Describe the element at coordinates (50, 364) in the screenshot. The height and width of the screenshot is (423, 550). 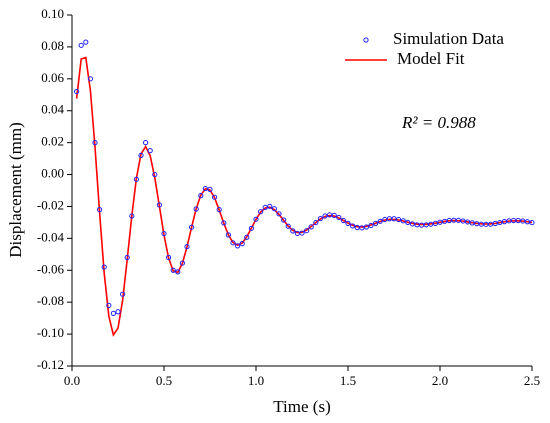
I see `y-tick-label: -0.12` at that location.